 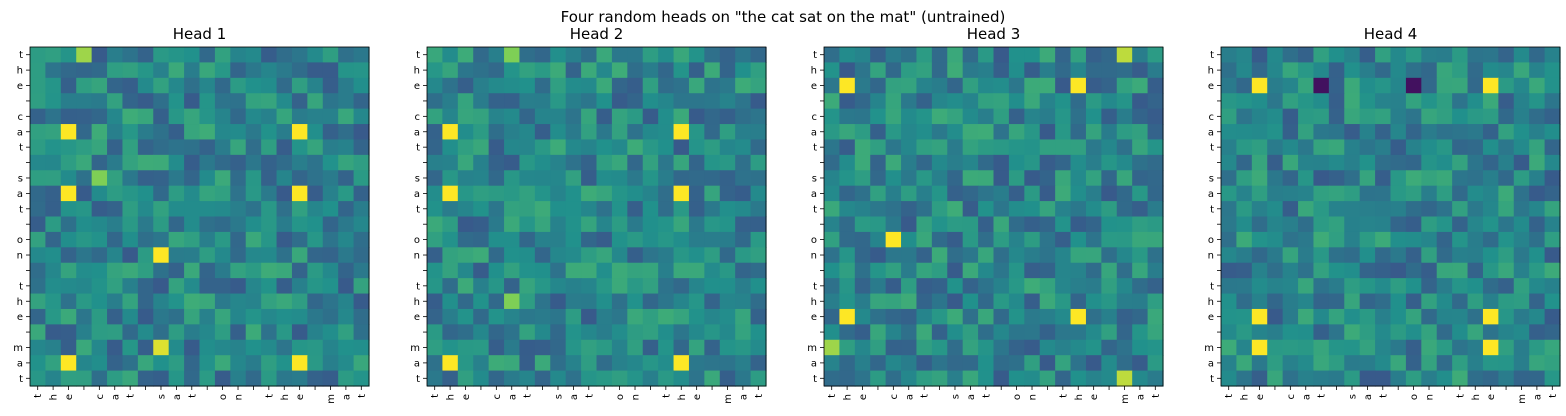 I want to click on x-tick-label: h, so click(x=285, y=397).